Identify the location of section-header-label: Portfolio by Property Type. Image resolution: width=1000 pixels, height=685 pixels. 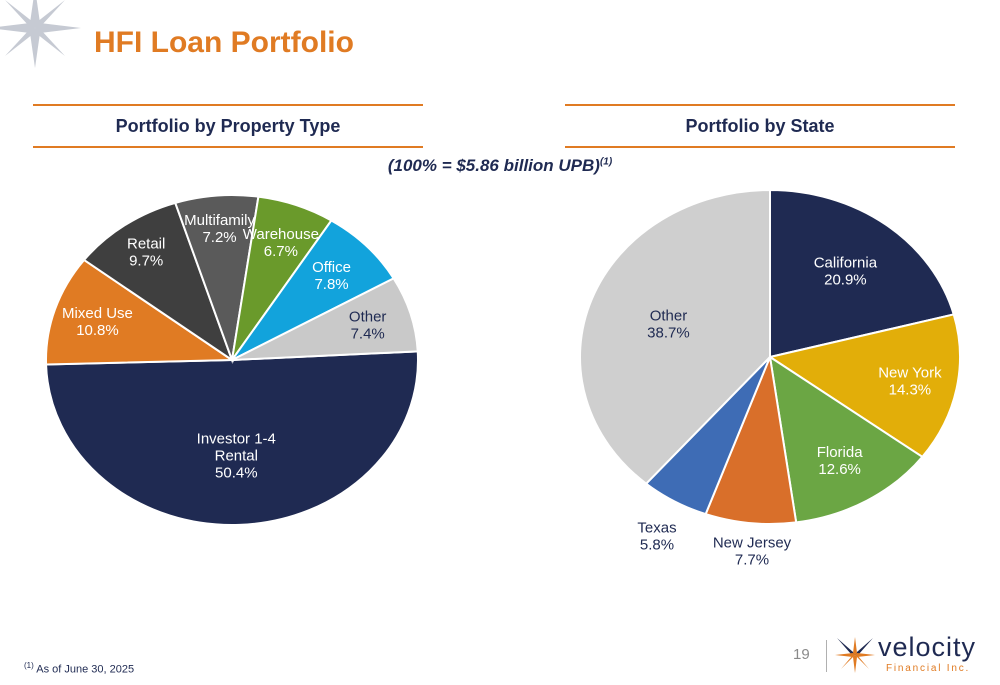
(228, 126).